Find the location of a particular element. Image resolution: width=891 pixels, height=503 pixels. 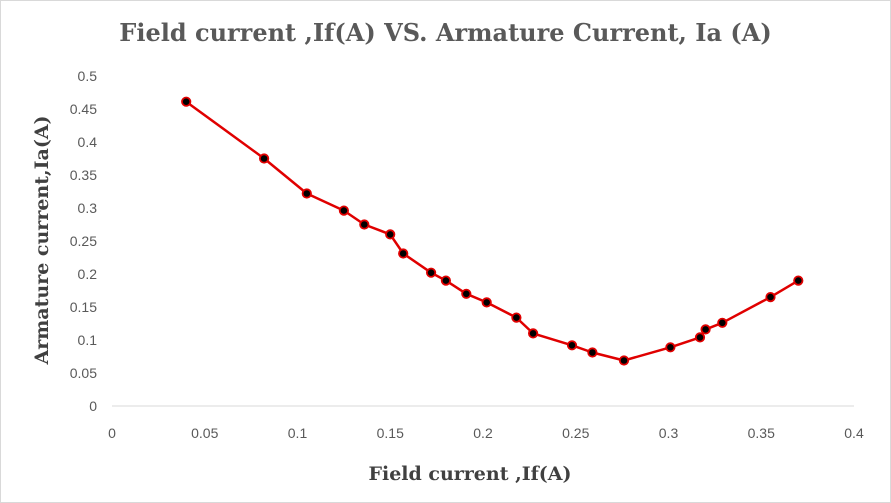

x-tick-label: 0 is located at coordinates (112, 433).